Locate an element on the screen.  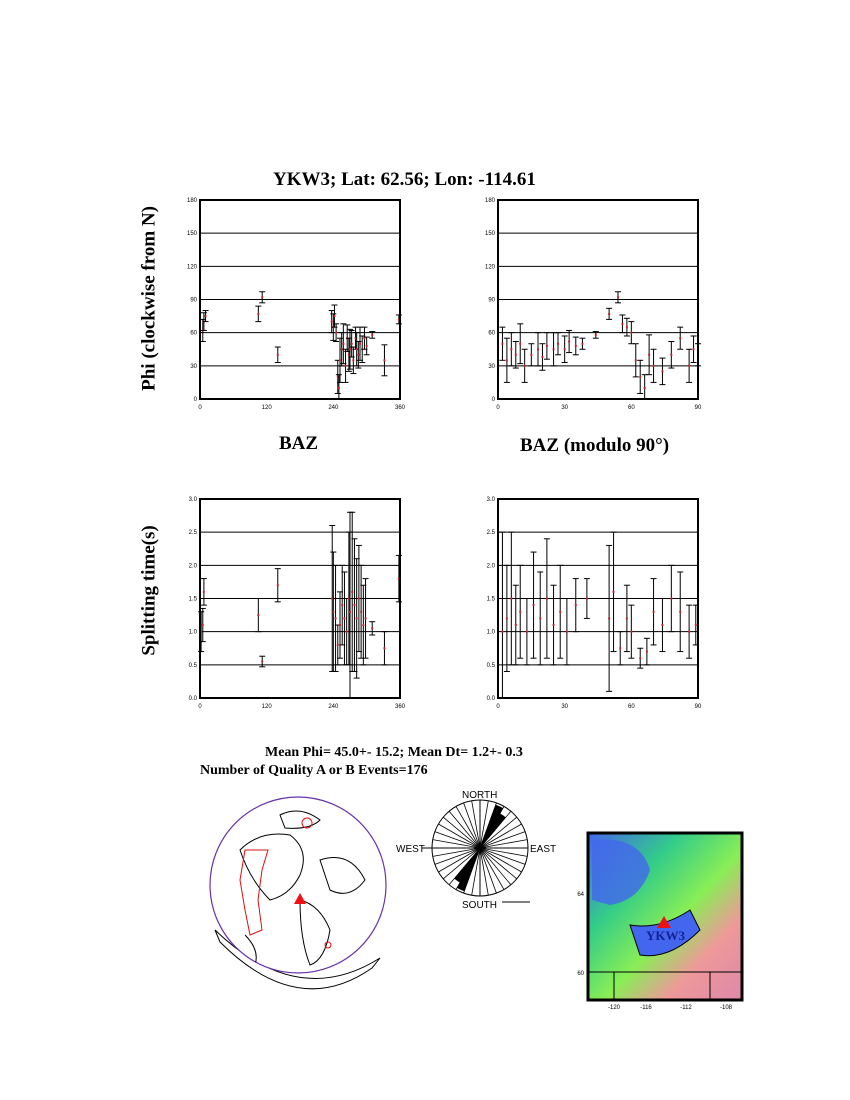
y-tick-label: 30 is located at coordinates (491, 367).